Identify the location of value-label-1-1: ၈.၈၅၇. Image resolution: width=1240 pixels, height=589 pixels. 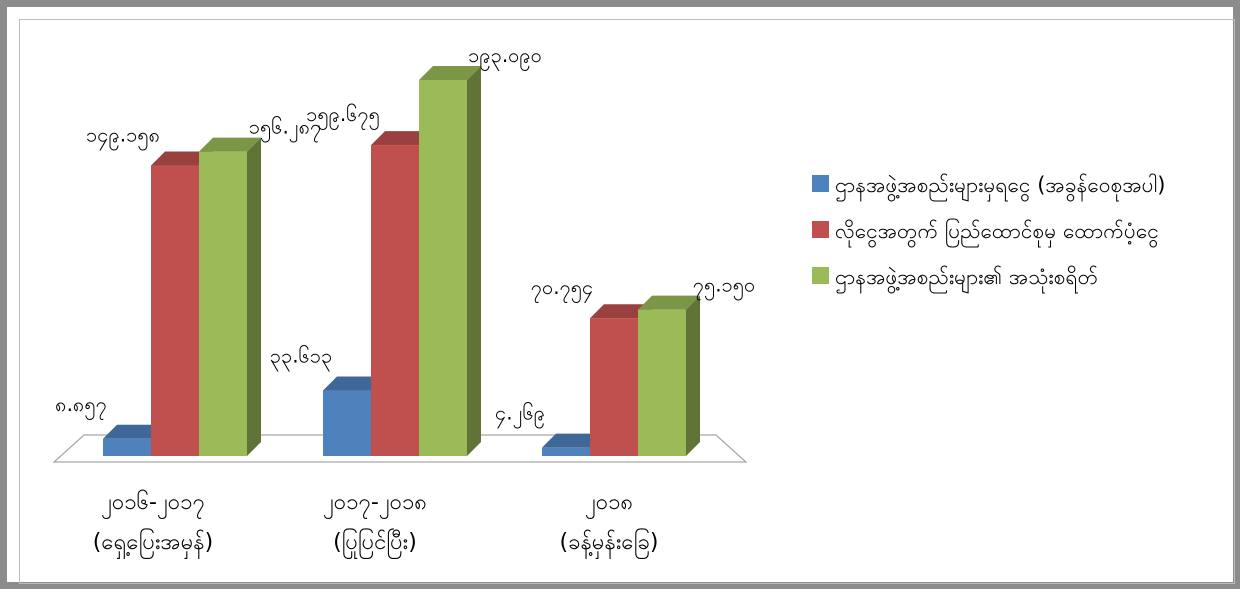
(81, 406).